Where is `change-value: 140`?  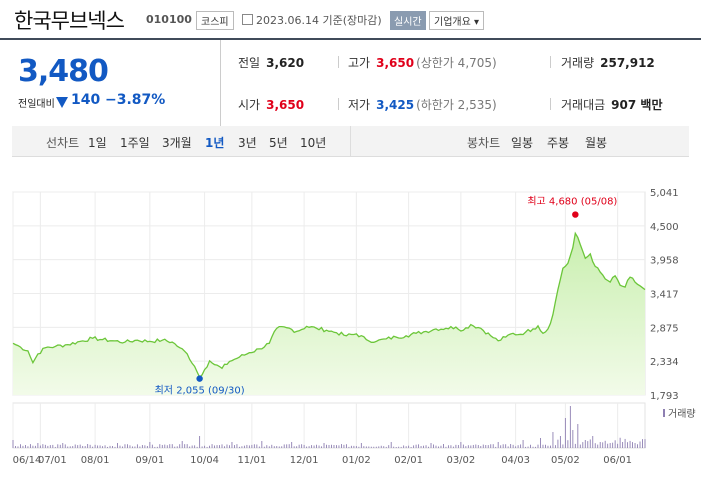 change-value: 140 is located at coordinates (86, 100).